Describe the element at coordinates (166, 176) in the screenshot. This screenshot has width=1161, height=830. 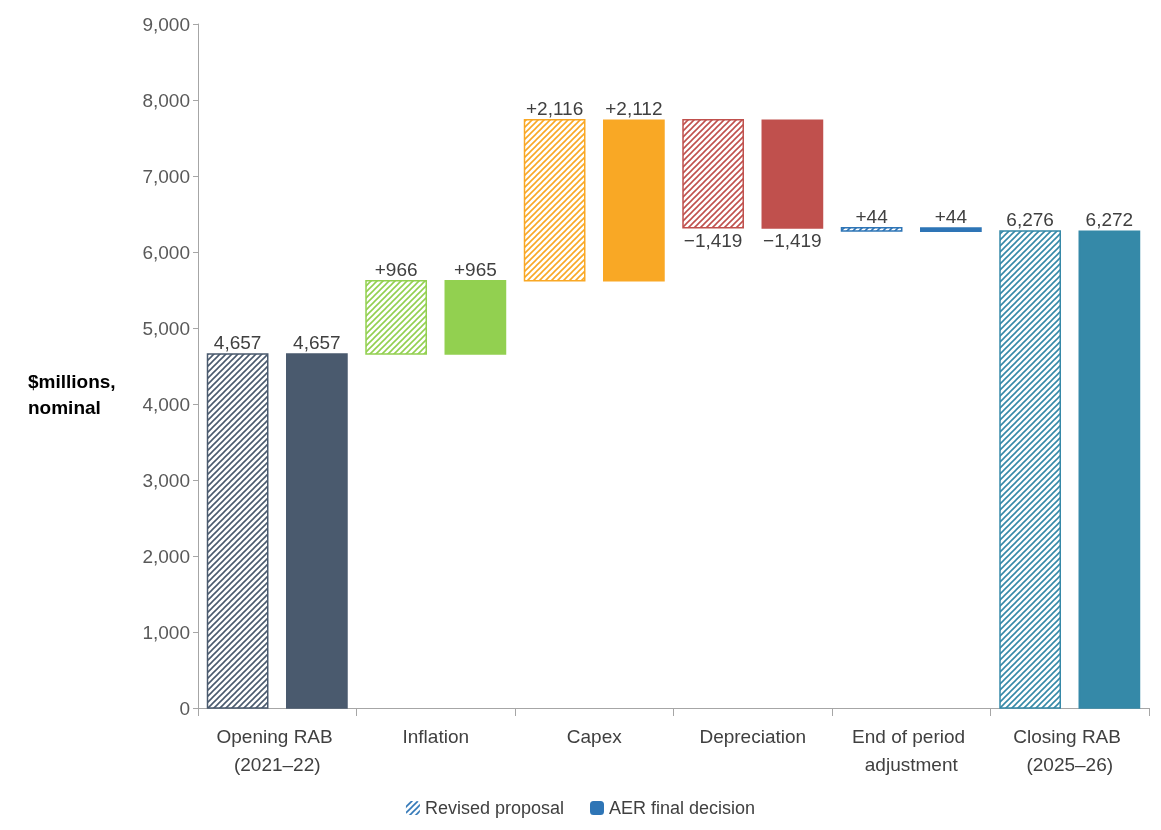
I see `y-tick-label: 7,000` at that location.